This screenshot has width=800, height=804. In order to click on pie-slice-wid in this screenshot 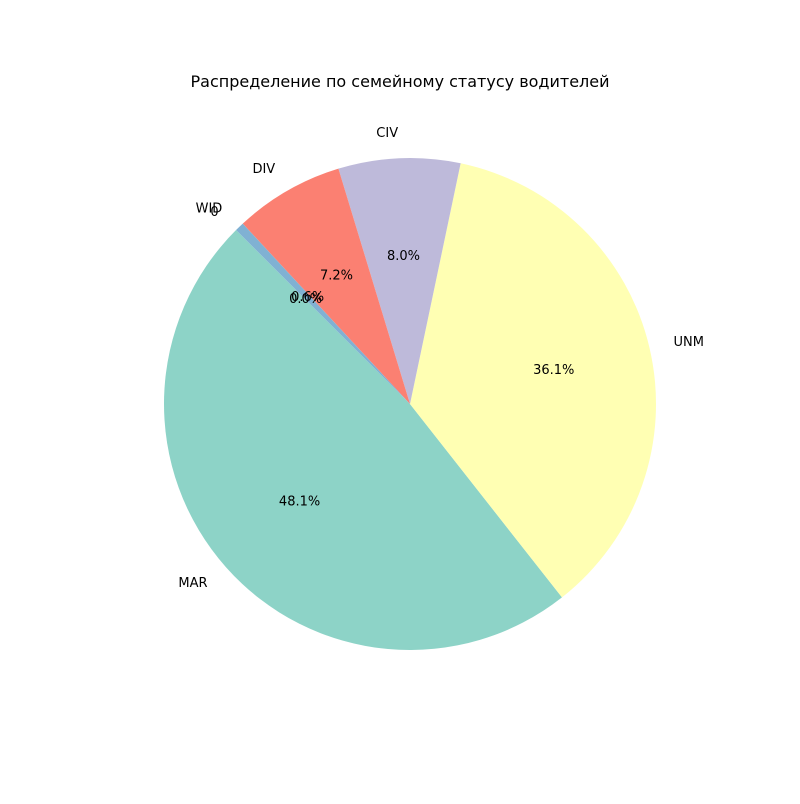, I will do `click(323, 313)`.